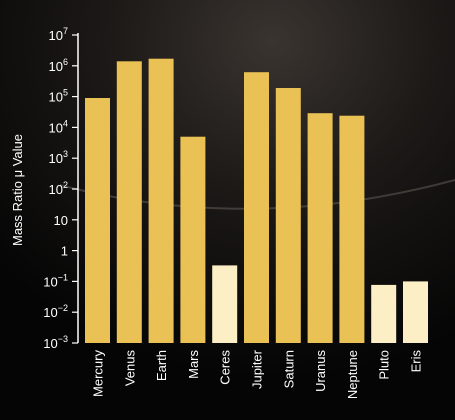  Describe the element at coordinates (288, 369) in the screenshot. I see `category-label-saturn: Saturn` at that location.